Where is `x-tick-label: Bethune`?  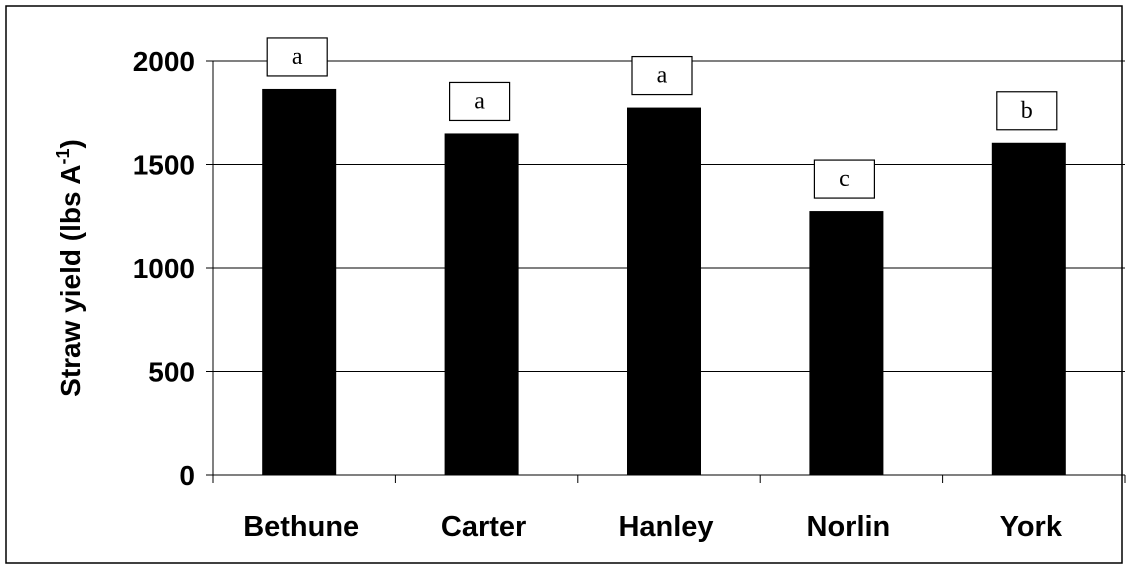
x-tick-label: Bethune is located at coordinates (301, 527).